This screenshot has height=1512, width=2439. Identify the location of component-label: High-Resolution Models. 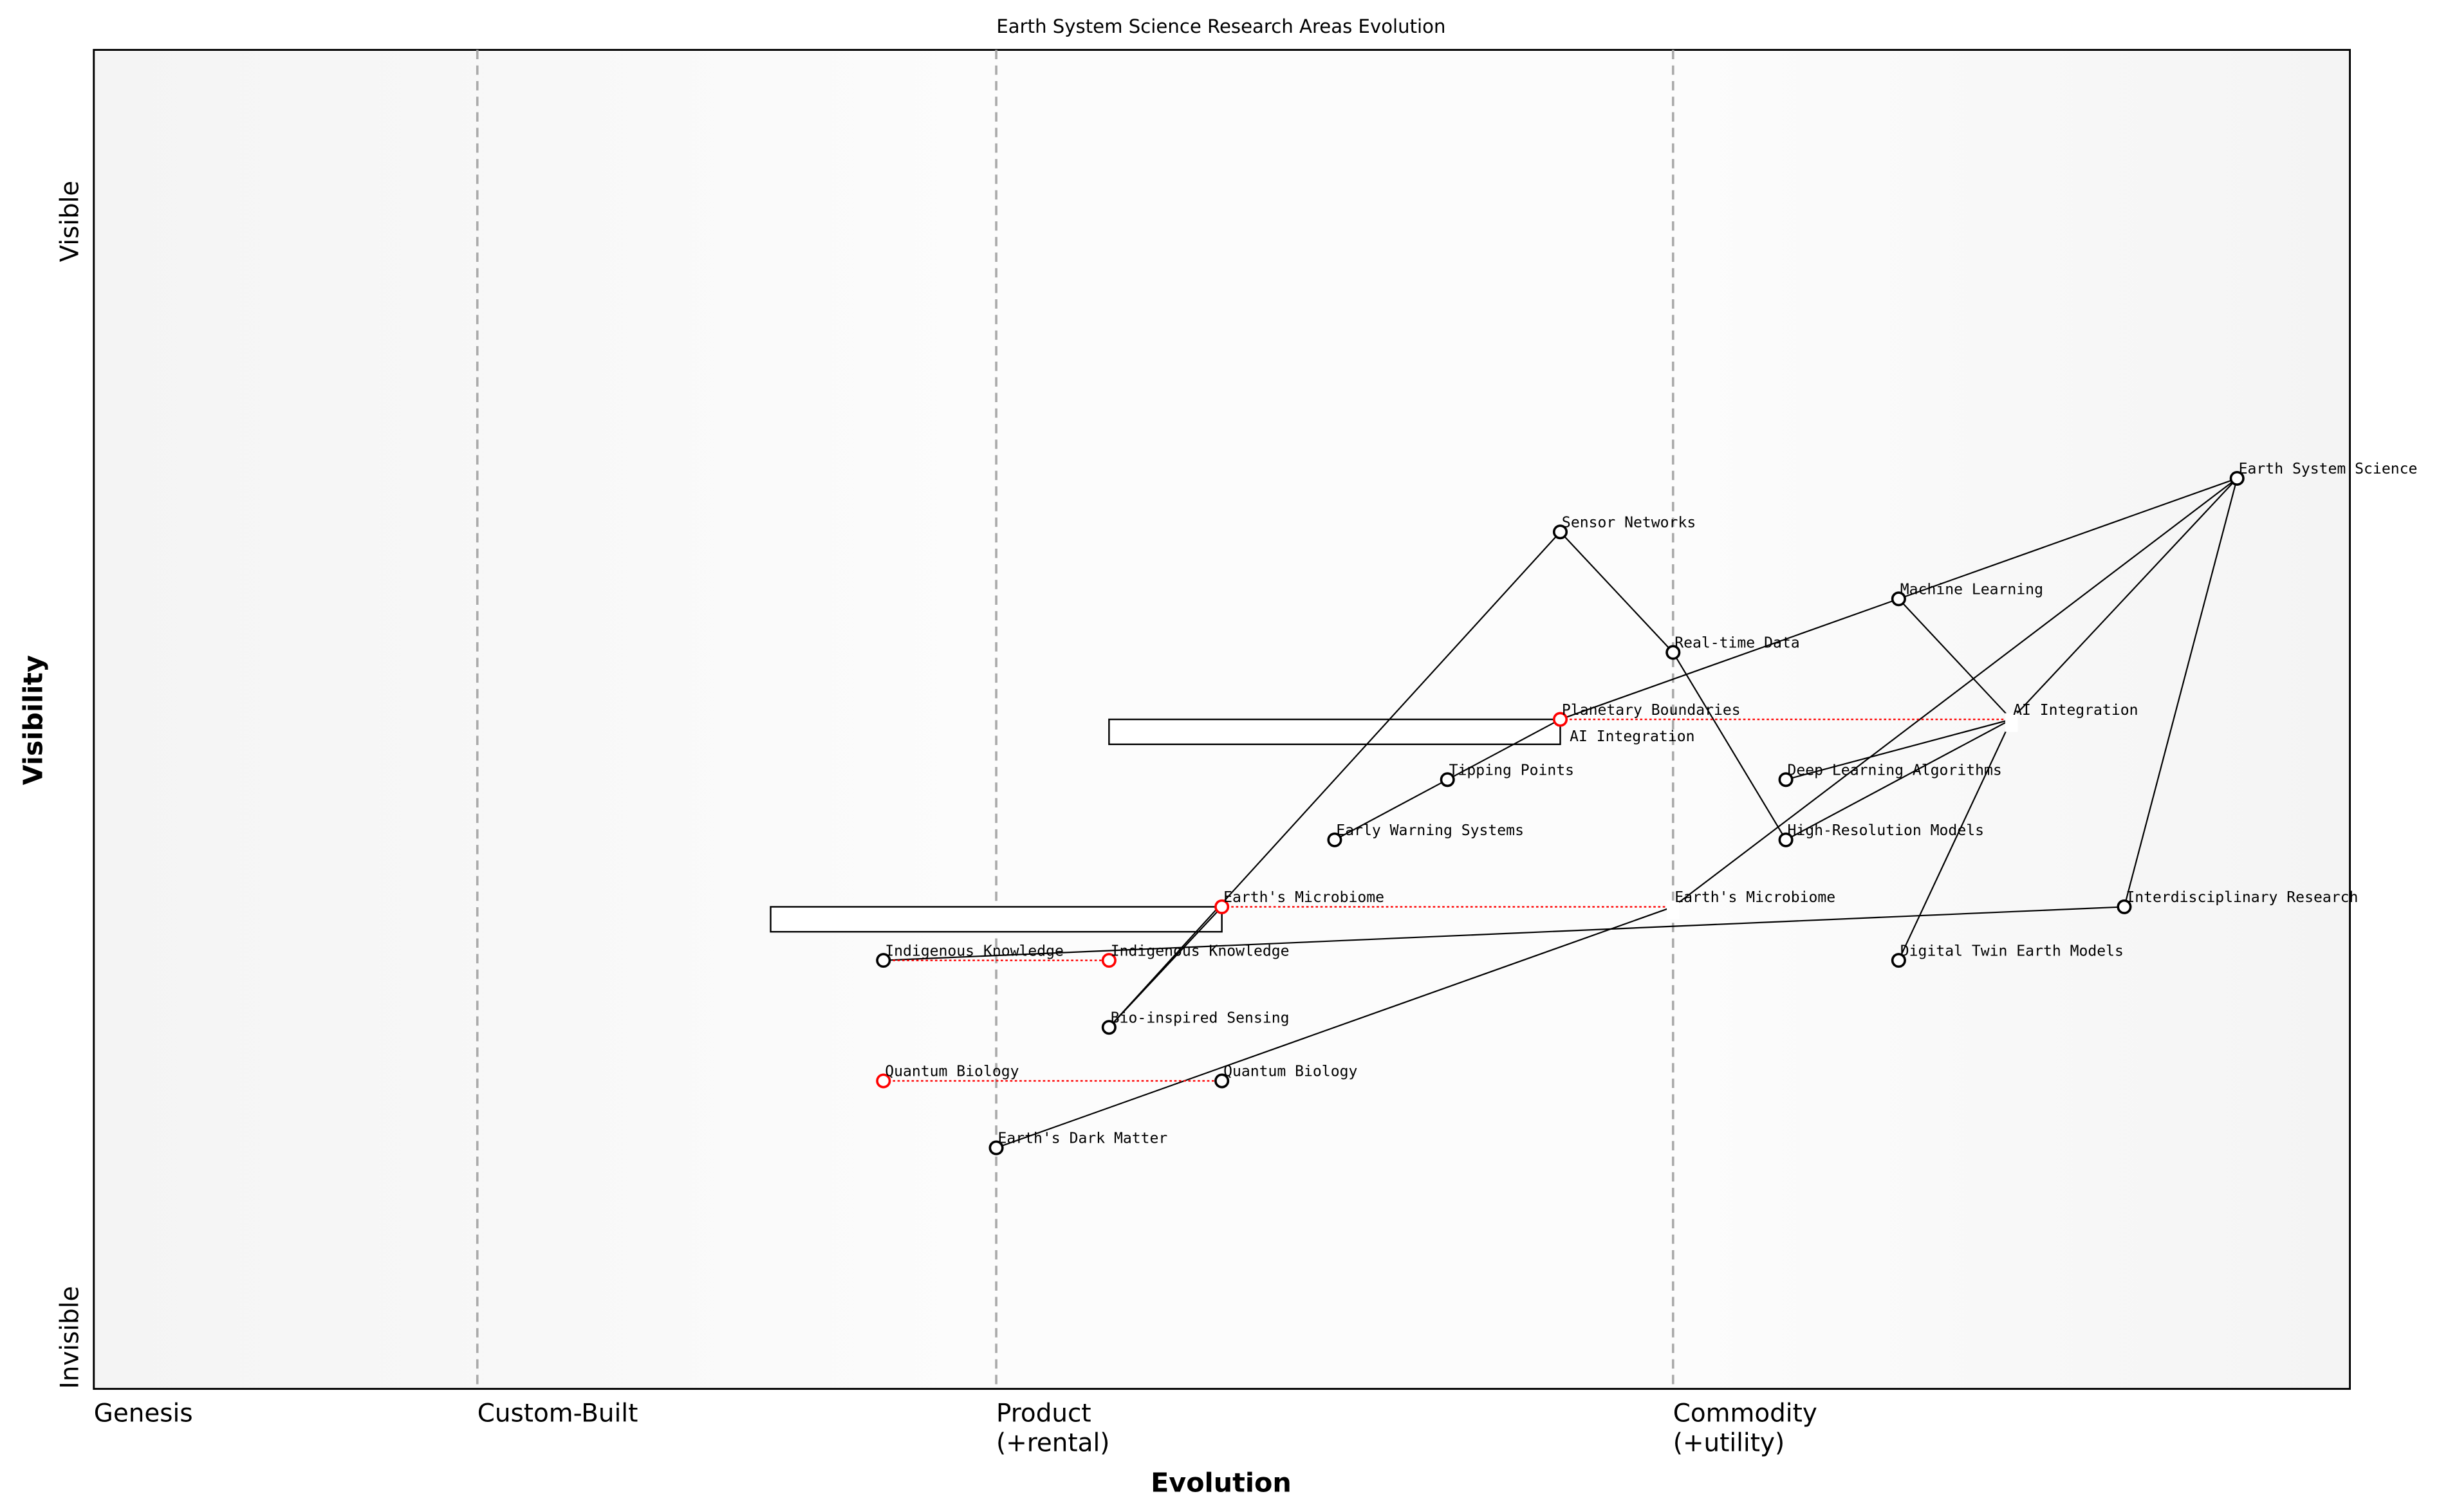
(1886, 830).